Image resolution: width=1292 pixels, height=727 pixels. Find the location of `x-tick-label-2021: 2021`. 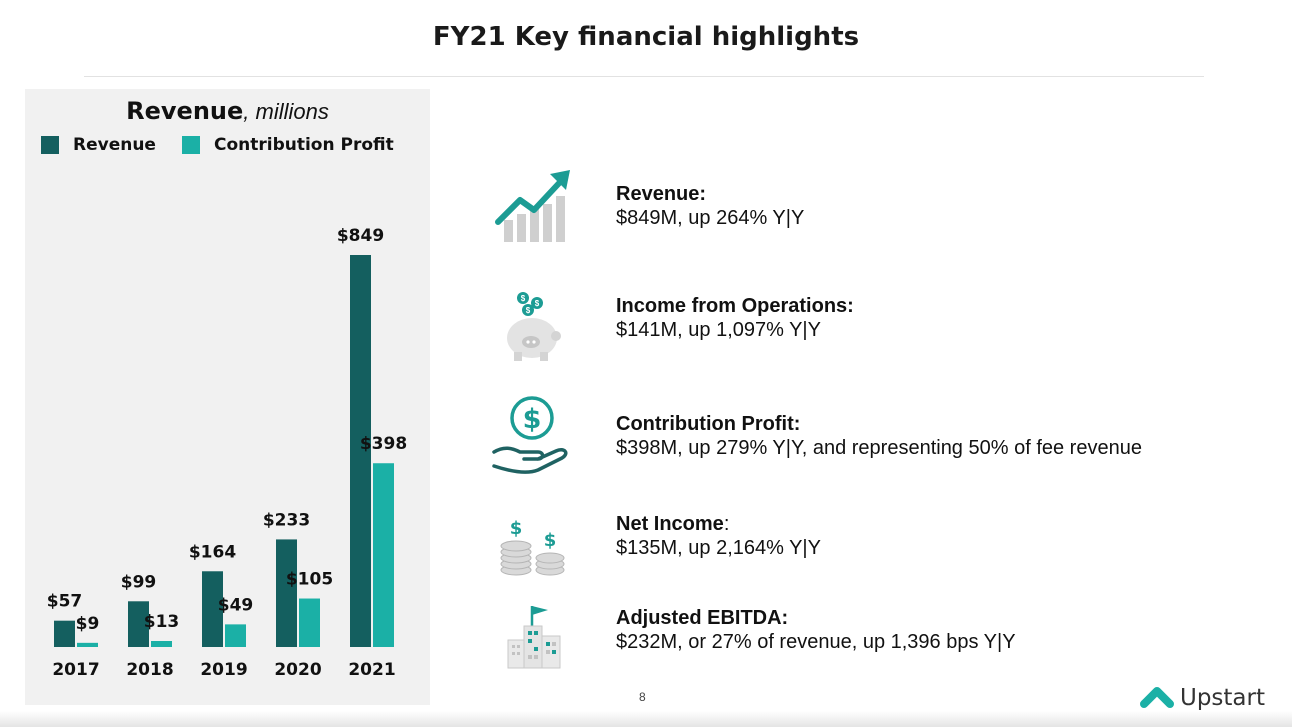

x-tick-label-2021: 2021 is located at coordinates (371, 670).